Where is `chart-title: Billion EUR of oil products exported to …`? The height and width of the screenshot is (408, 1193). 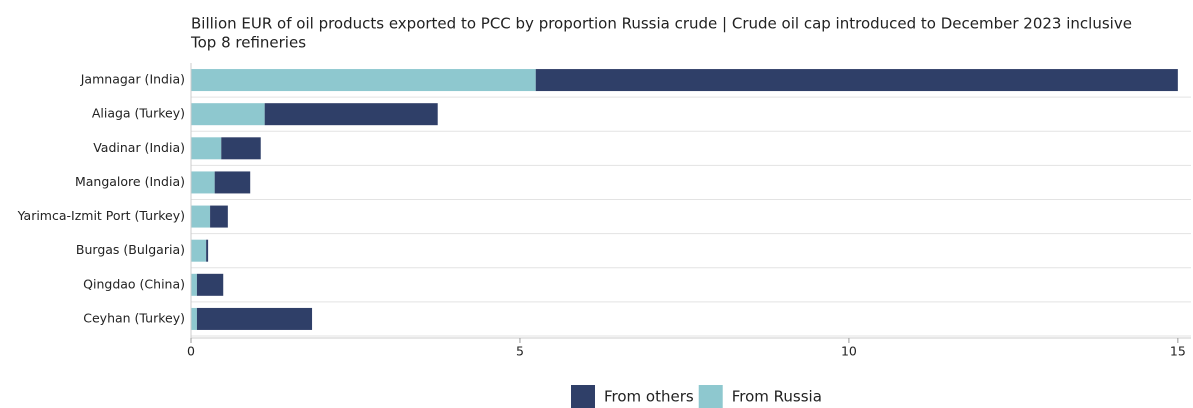 chart-title: Billion EUR of oil products exported to … is located at coordinates (661, 24).